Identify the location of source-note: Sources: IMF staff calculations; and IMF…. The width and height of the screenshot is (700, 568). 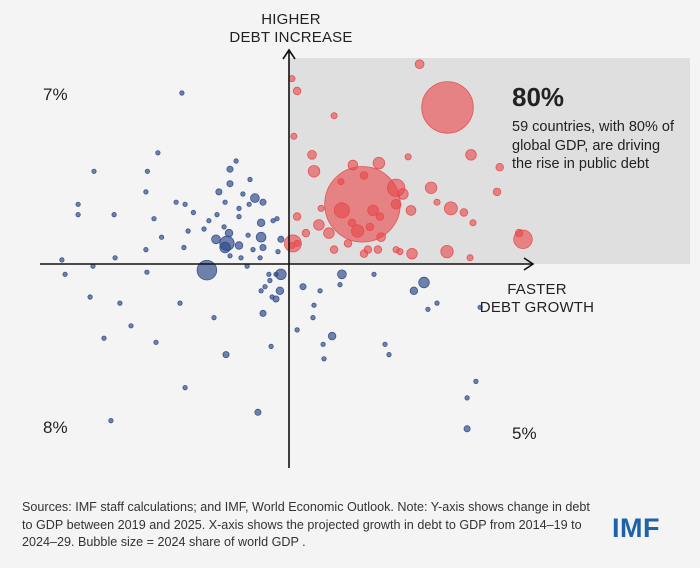
(306, 524).